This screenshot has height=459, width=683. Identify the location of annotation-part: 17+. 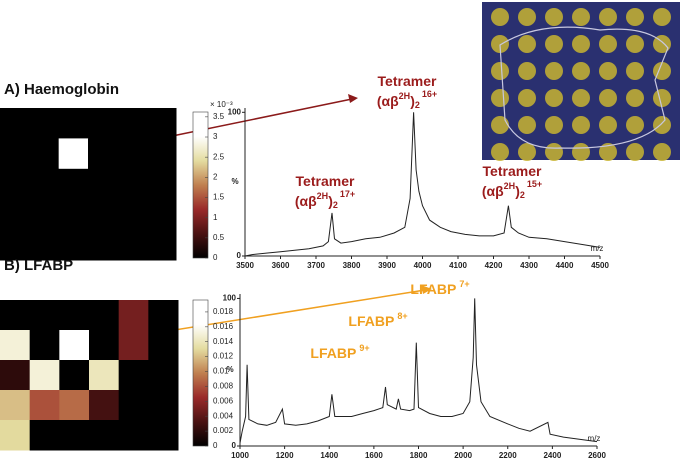
(347, 194).